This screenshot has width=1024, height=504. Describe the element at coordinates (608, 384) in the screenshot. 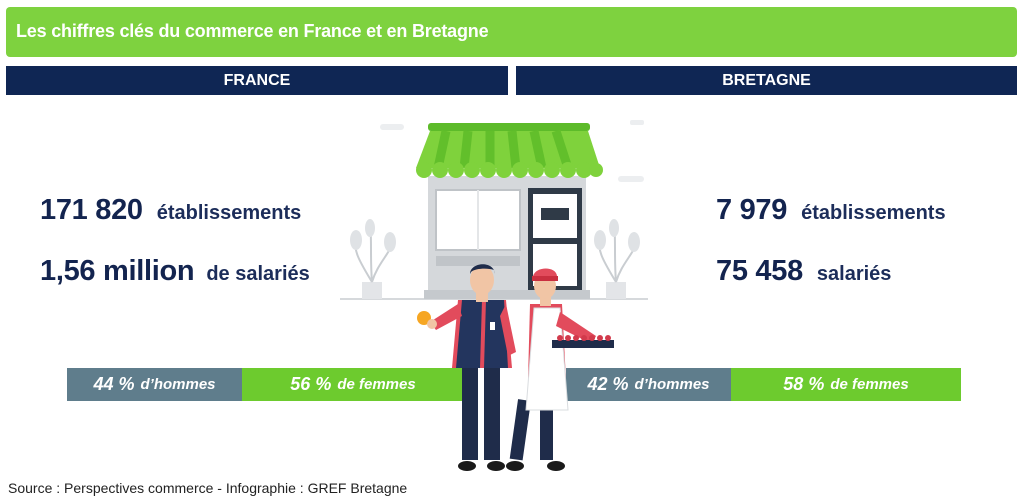

I see `bretagne-men-pct: 42 %` at that location.